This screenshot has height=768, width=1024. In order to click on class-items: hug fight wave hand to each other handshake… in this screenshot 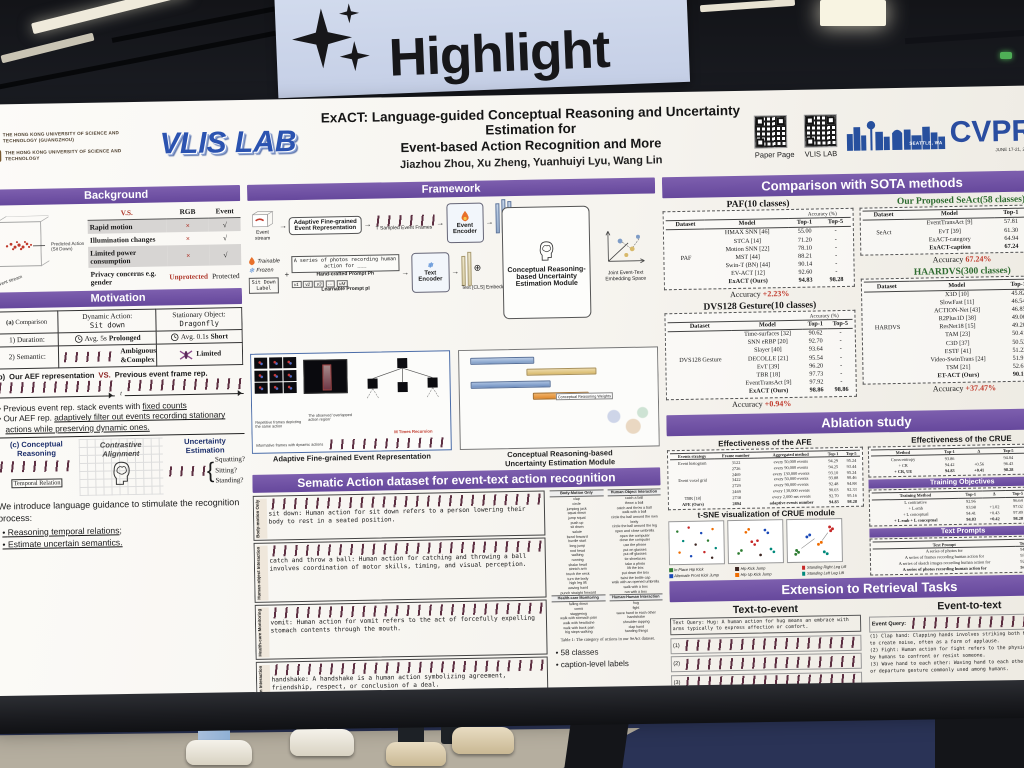, I will do `click(636, 618)`.